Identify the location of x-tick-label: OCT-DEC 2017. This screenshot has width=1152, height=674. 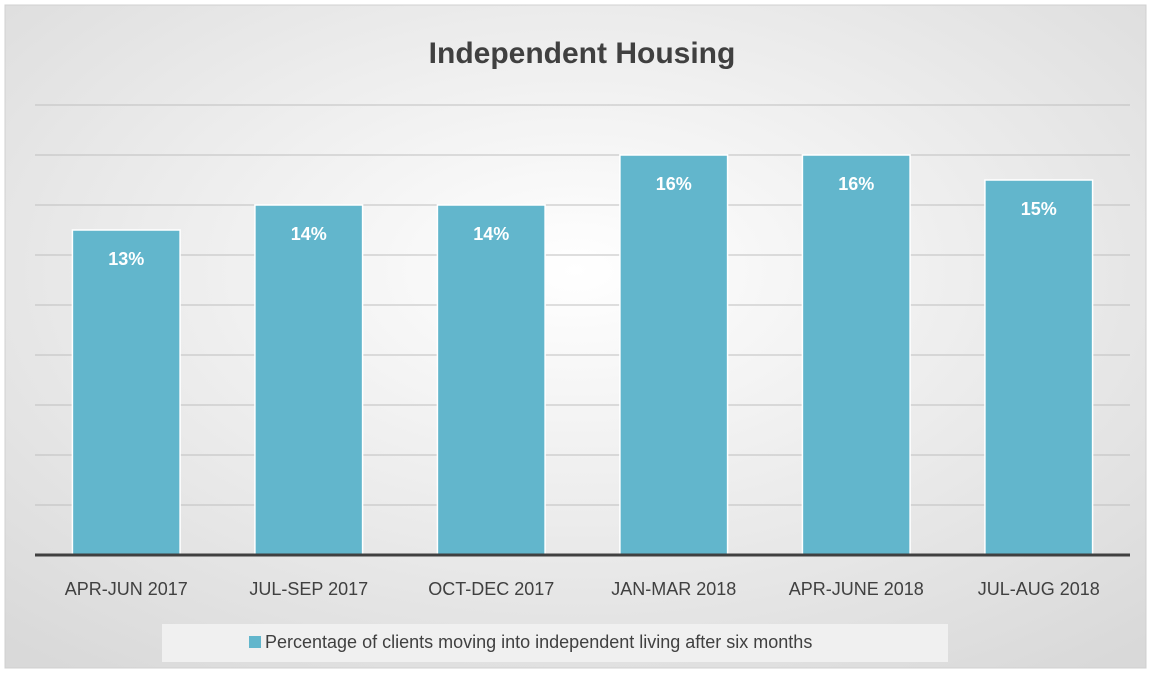
(491, 589).